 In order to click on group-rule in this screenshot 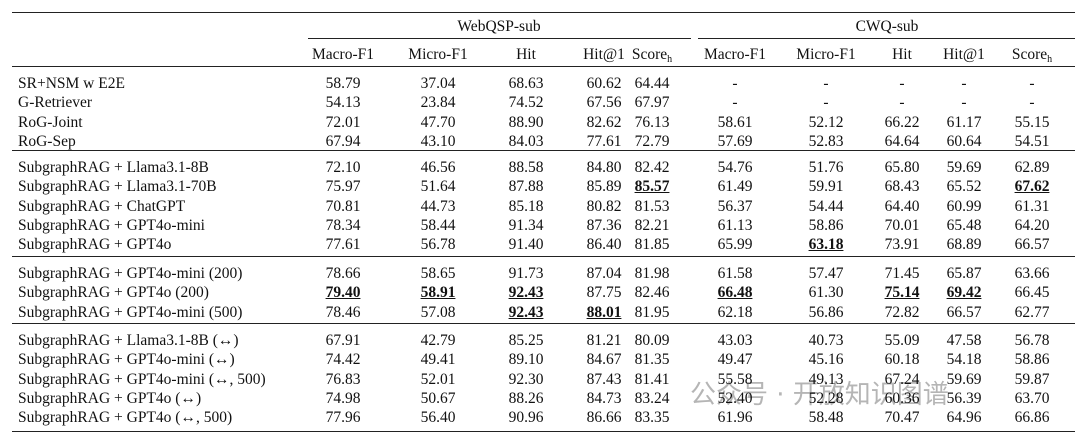, I will do `click(499, 38)`.